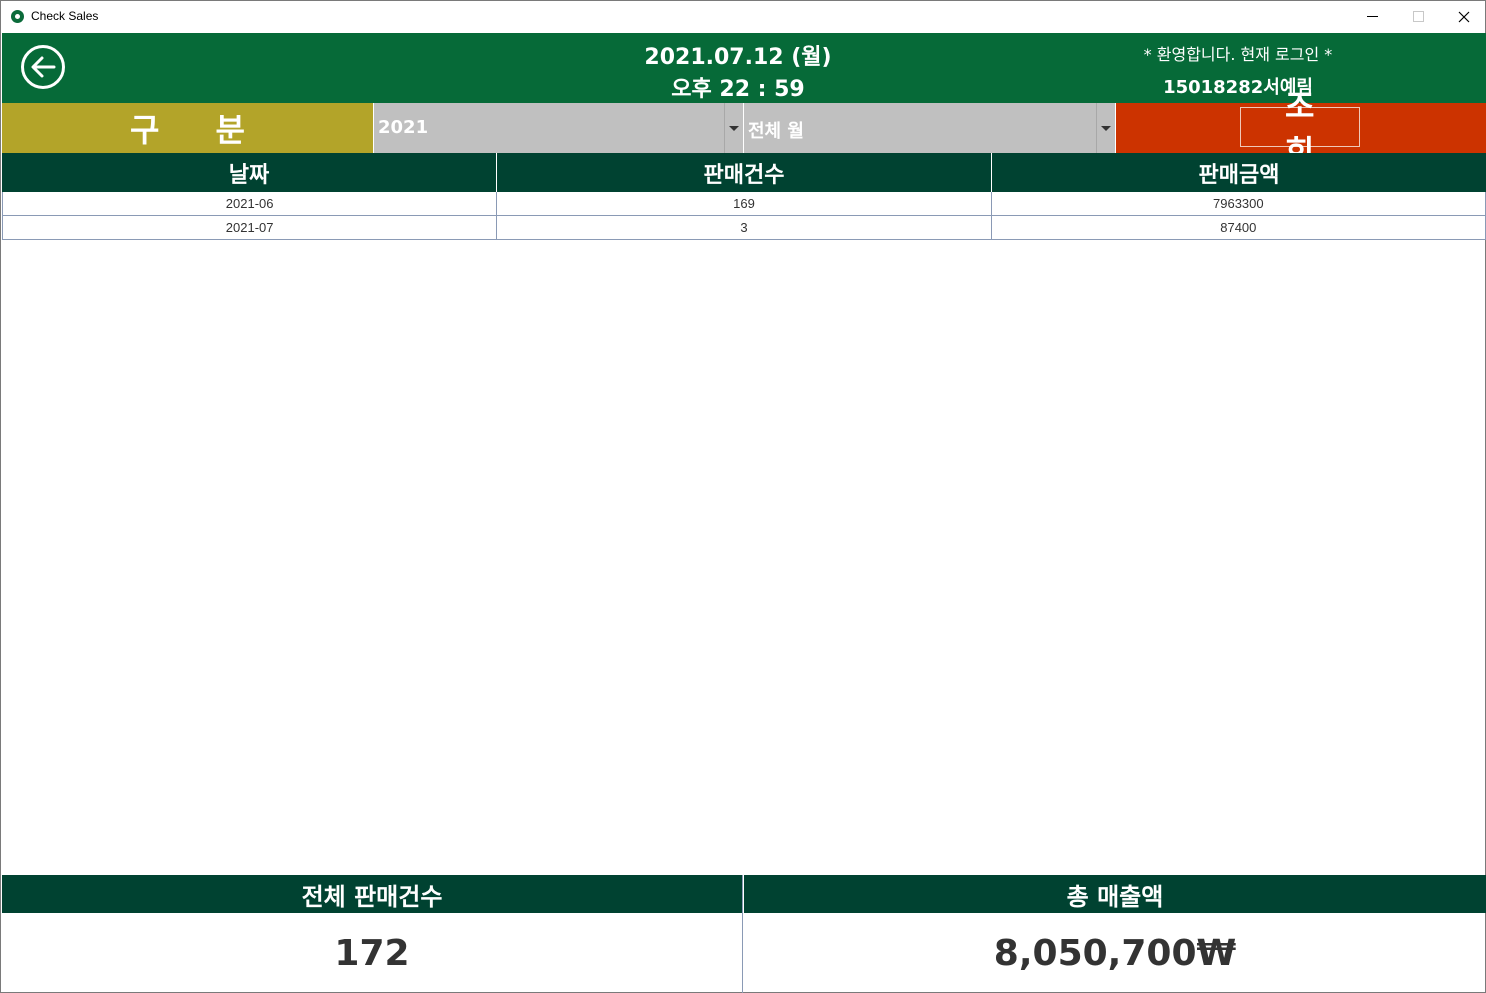  What do you see at coordinates (929, 128) in the screenshot?
I see `month-select: 전체 월` at bounding box center [929, 128].